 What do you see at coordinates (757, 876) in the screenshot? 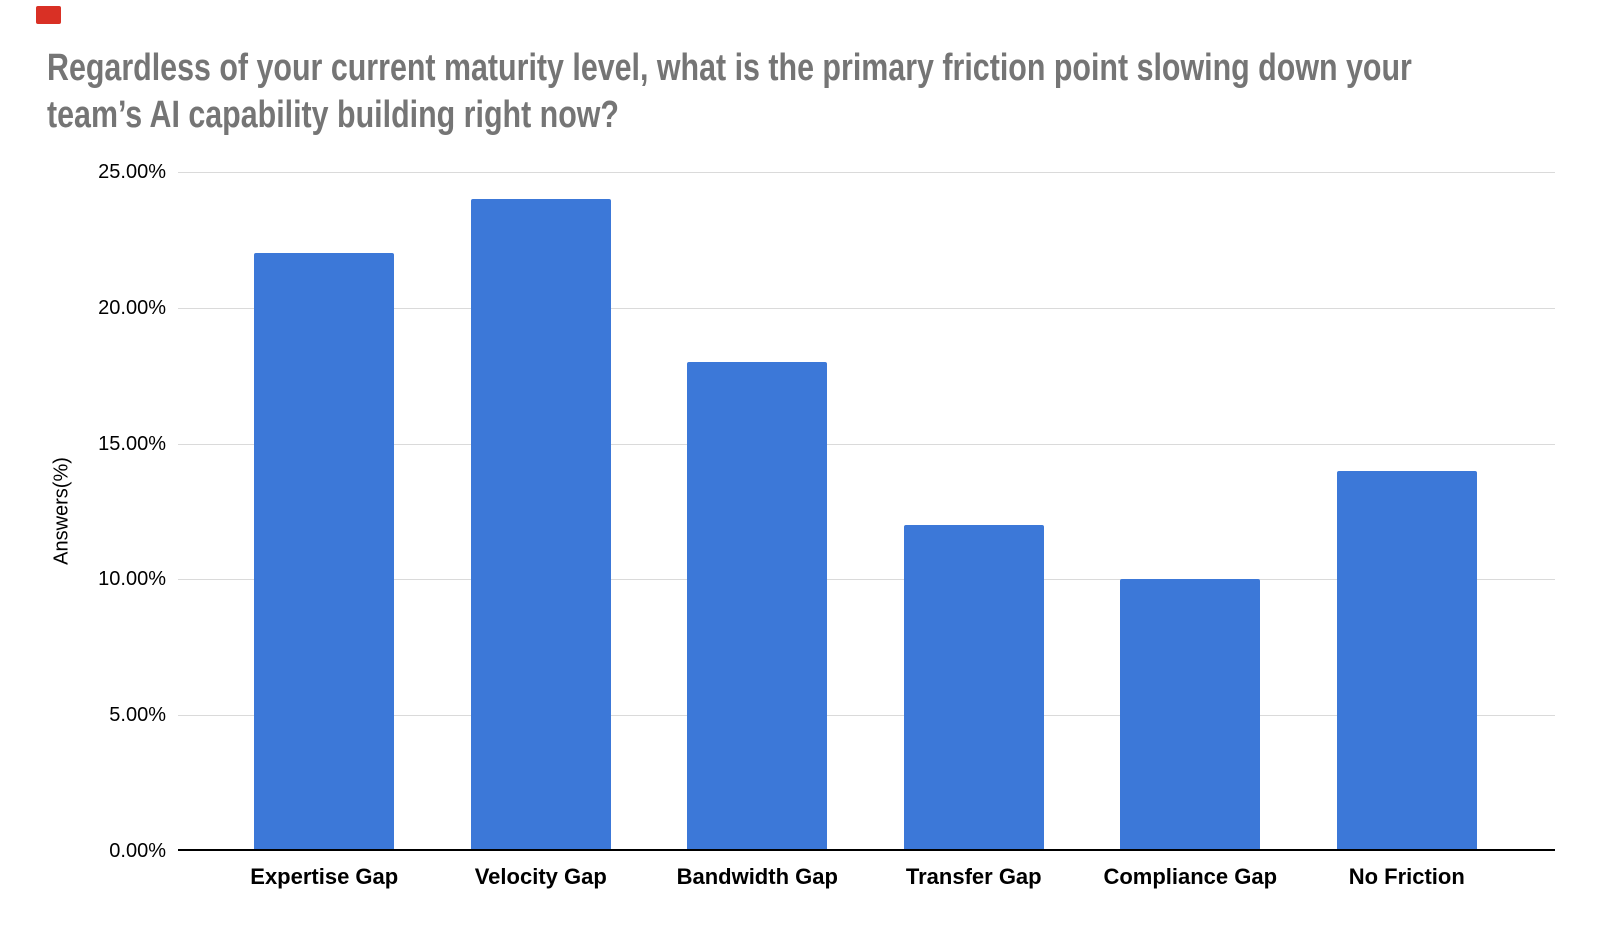
I see `x-category-label-bandwidth-gap: Bandwidth Gap` at bounding box center [757, 876].